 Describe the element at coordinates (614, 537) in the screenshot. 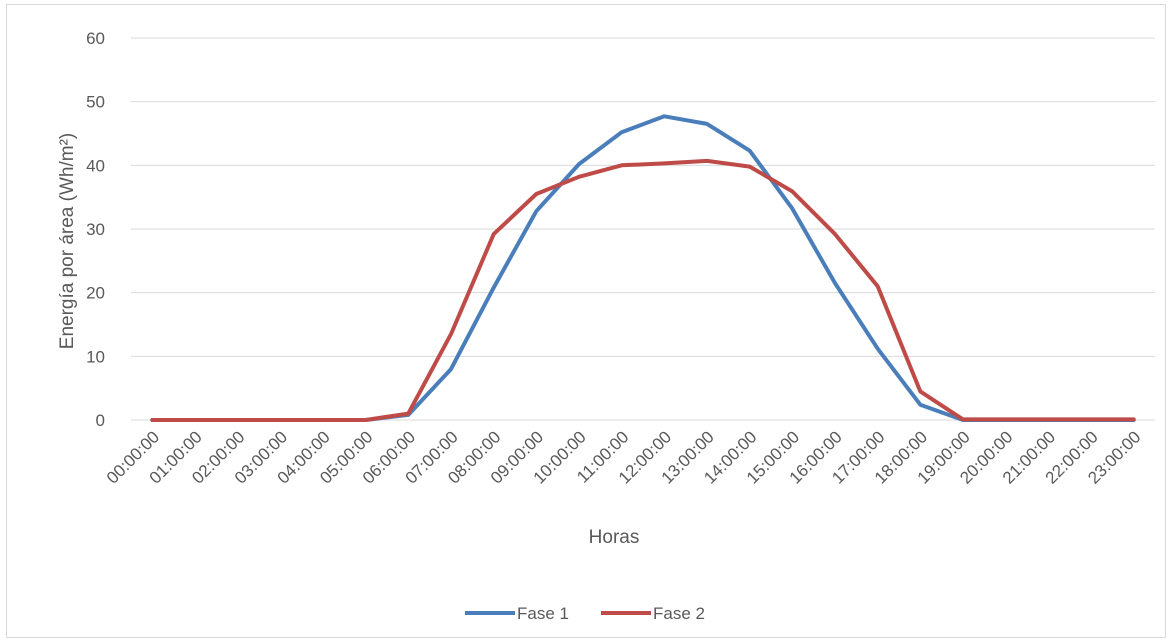

I see `x-axis-title: Horas` at that location.